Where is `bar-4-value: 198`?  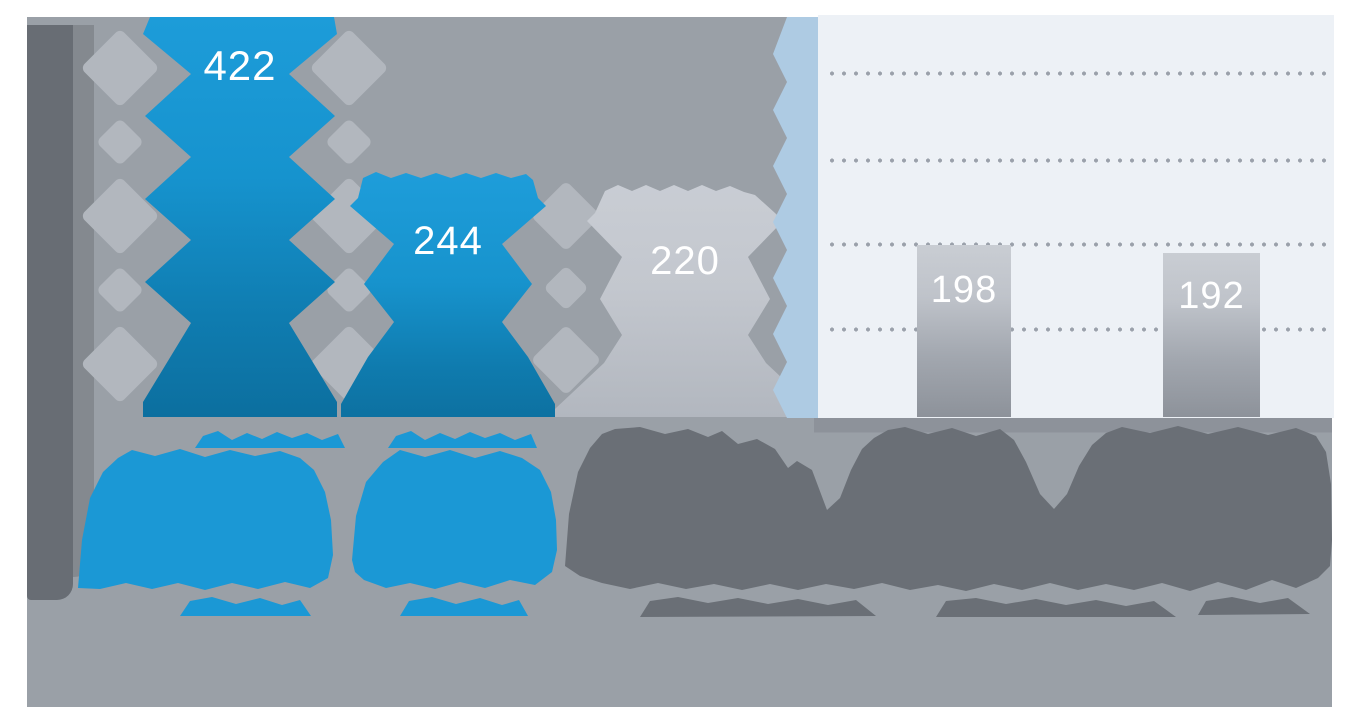
bar-4-value: 198 is located at coordinates (964, 290).